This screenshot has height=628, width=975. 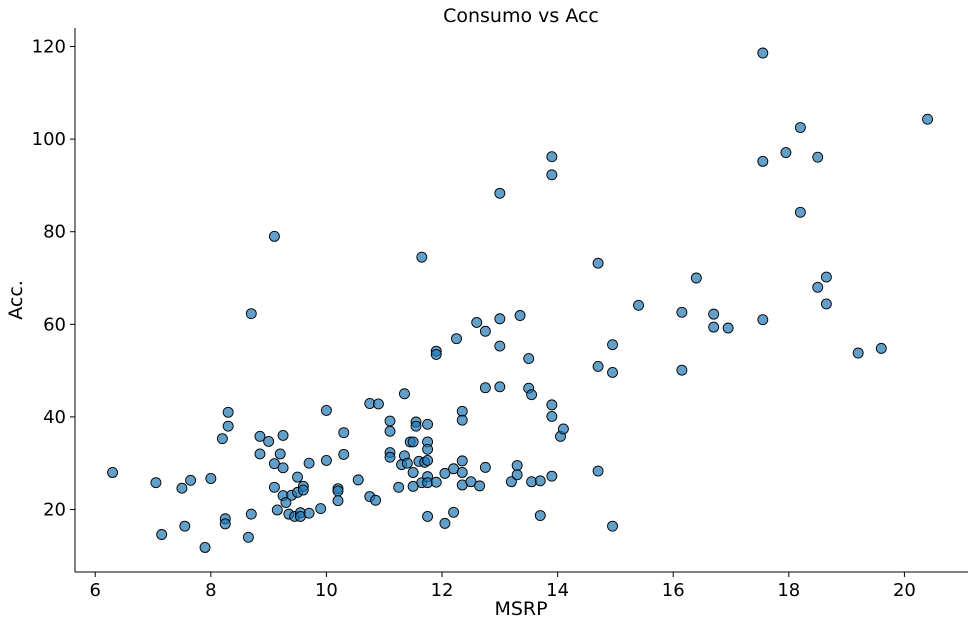 What do you see at coordinates (210, 590) in the screenshot?
I see `x-tick-label: 8` at bounding box center [210, 590].